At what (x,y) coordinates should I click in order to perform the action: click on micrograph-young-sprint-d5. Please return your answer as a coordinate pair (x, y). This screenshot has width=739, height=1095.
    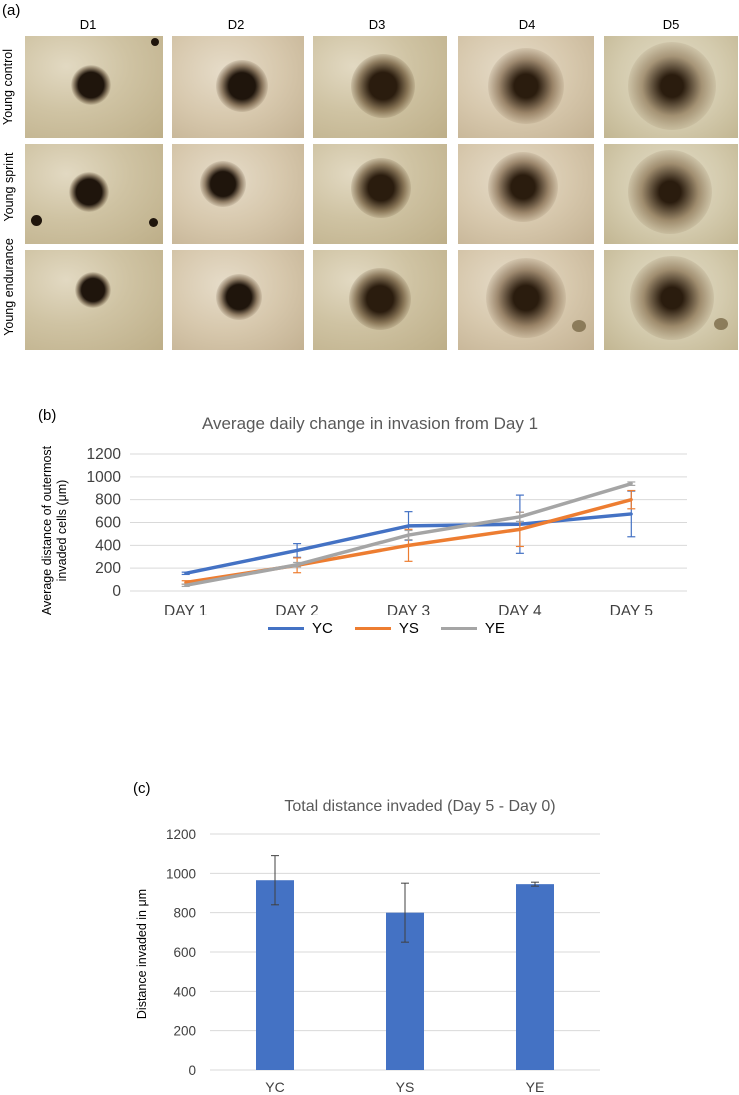
    Looking at the image, I should click on (671, 194).